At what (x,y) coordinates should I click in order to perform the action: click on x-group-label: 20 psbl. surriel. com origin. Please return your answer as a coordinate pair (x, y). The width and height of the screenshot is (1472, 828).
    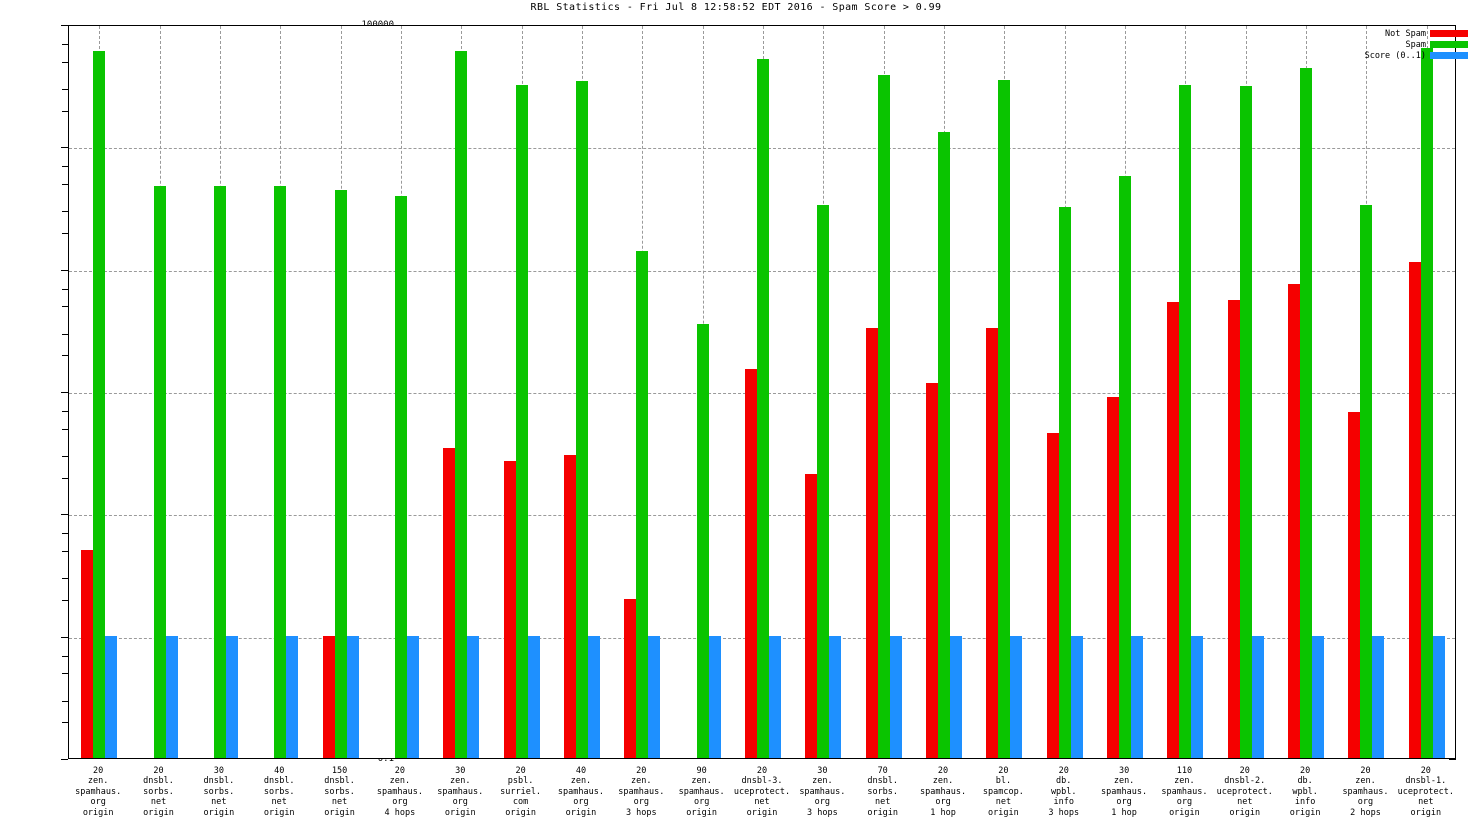
    Looking at the image, I should click on (521, 792).